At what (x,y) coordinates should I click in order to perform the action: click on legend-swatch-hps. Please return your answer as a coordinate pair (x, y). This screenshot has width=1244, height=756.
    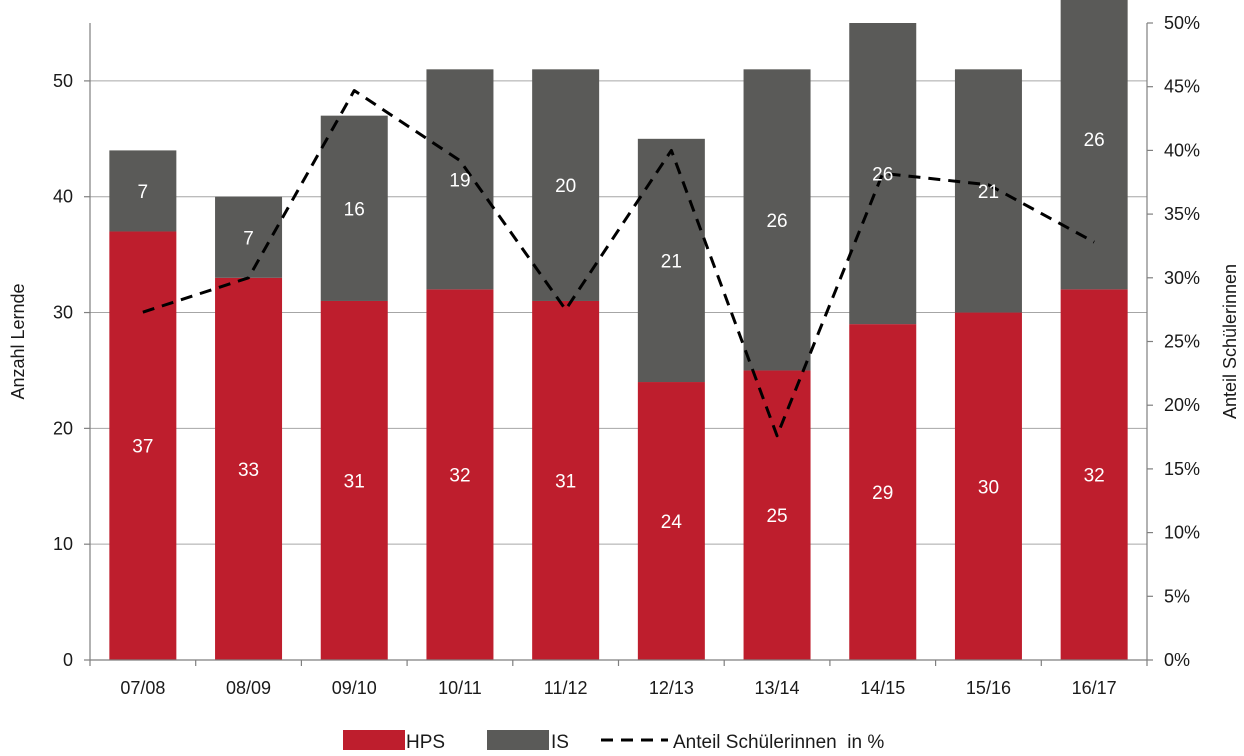
    Looking at the image, I should click on (374, 740).